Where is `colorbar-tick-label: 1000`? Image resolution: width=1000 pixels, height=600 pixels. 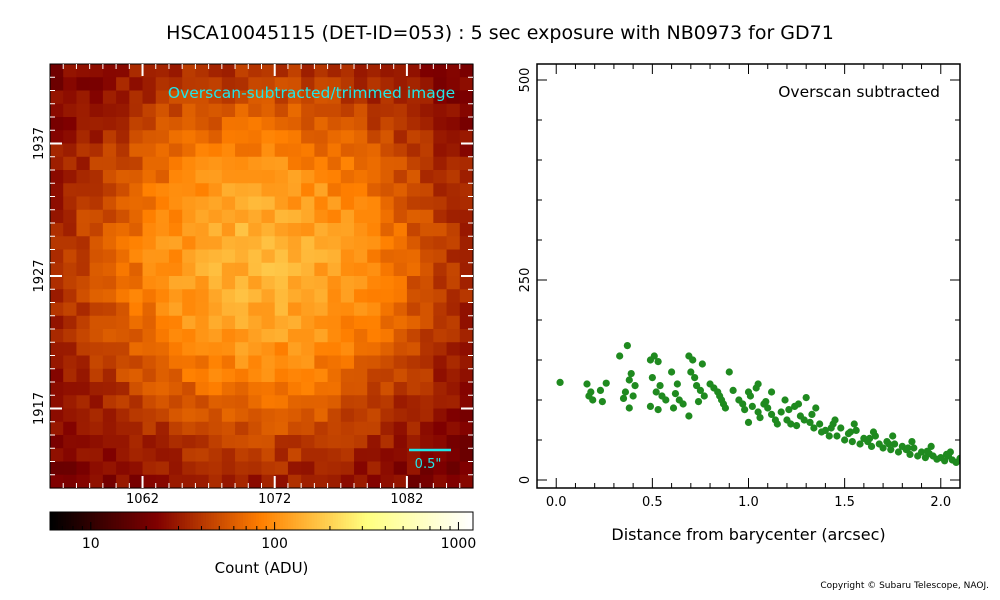 colorbar-tick-label: 1000 is located at coordinates (459, 544).